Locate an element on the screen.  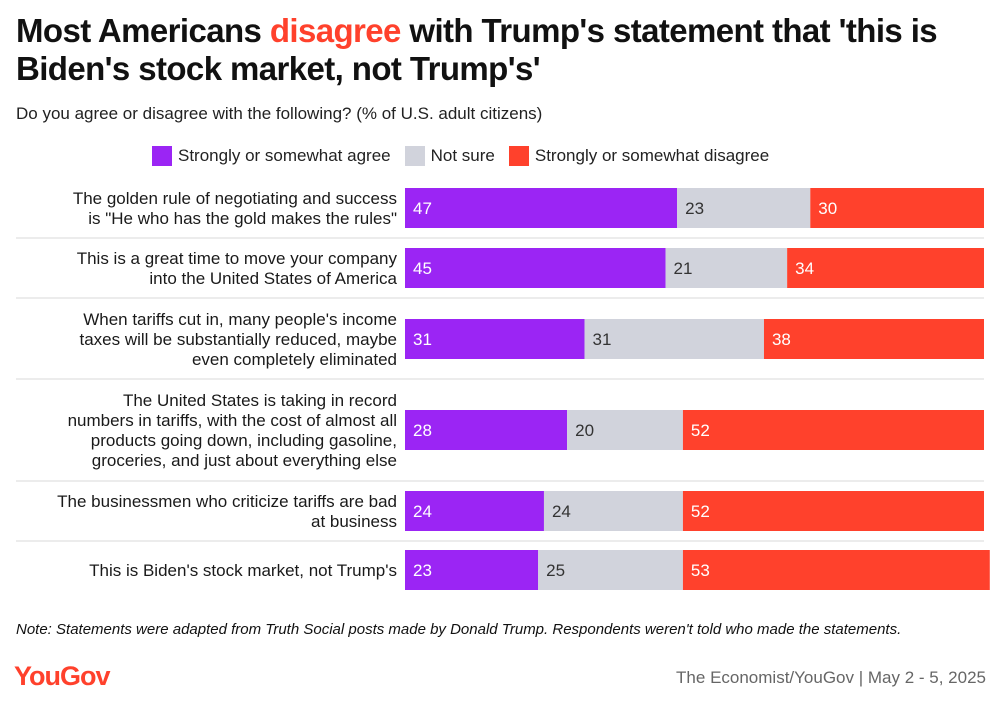
legend-label-disagree: Strongly or somewhat disagree is located at coordinates (652, 155).